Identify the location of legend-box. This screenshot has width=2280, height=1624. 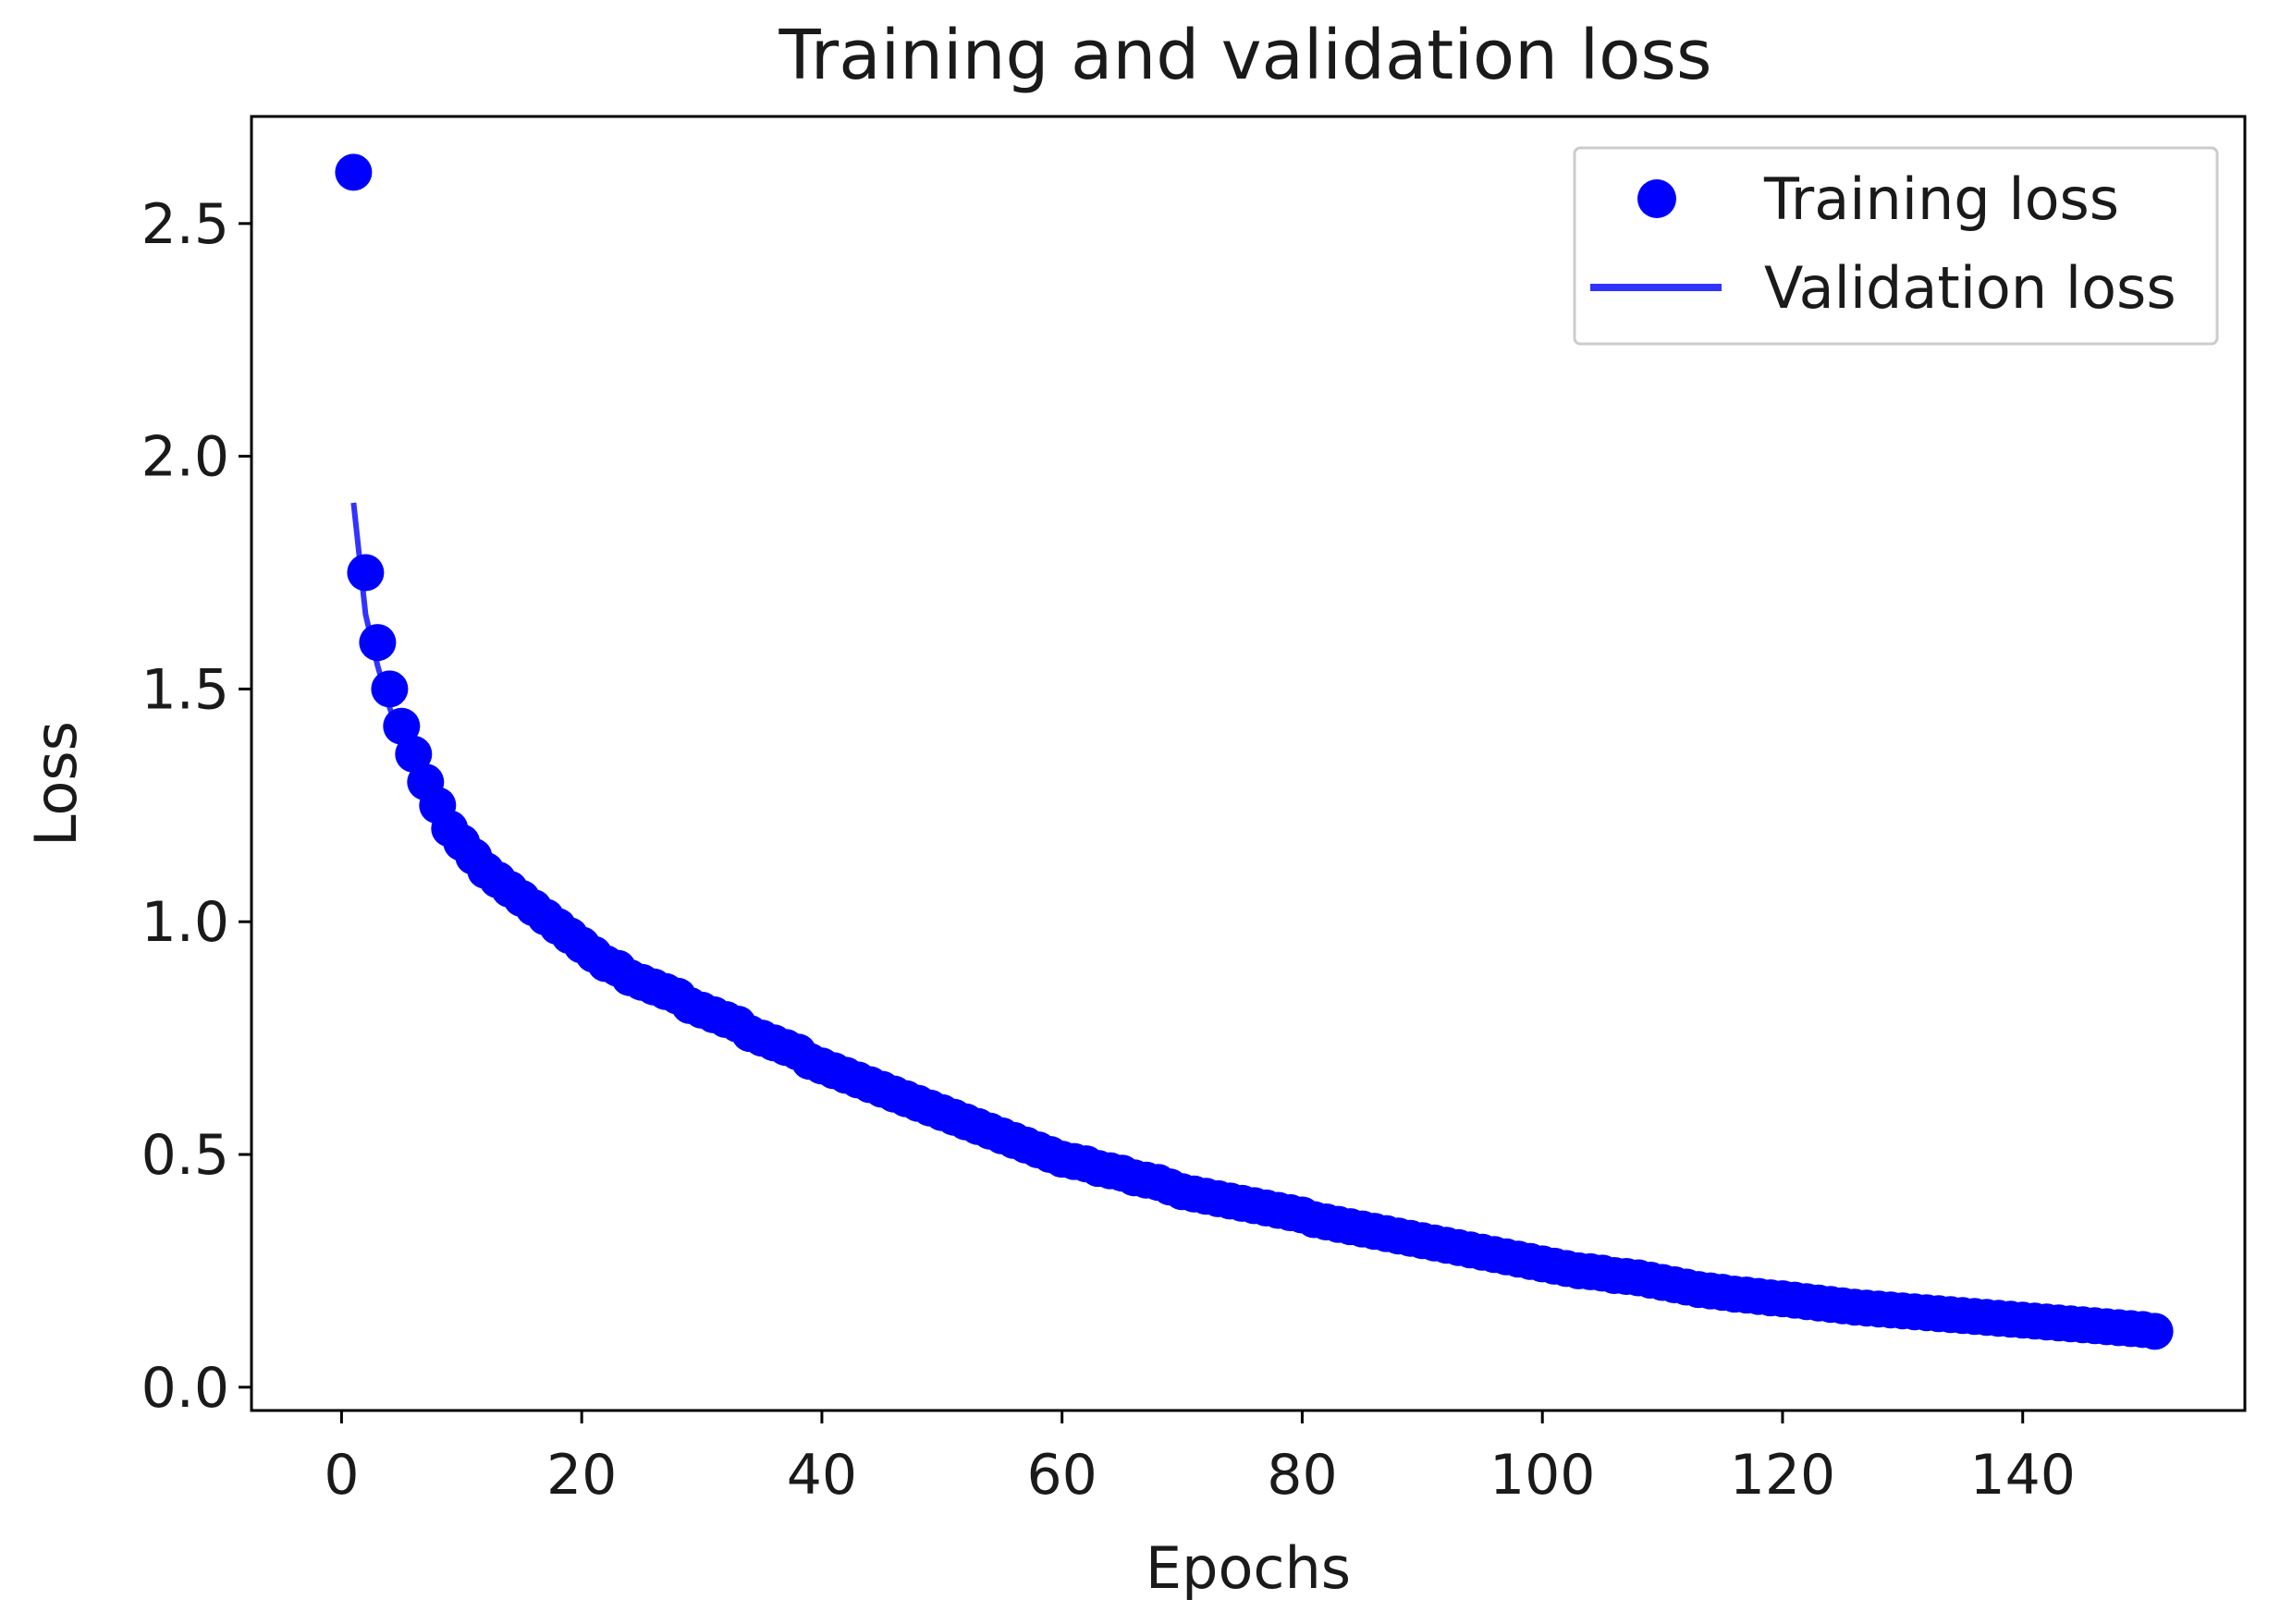
(1896, 246).